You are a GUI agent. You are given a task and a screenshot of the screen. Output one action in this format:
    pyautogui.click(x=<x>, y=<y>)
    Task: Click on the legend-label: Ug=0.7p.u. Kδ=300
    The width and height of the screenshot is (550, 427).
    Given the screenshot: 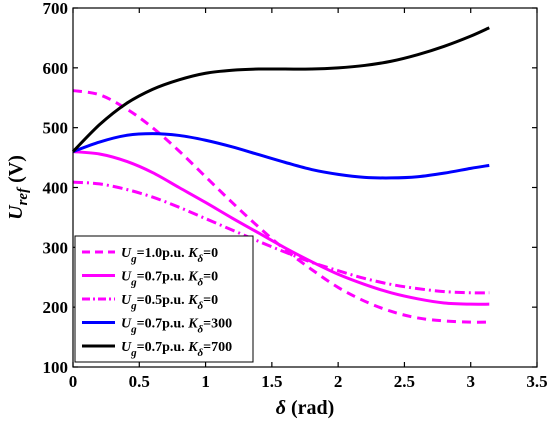 What is the action you would take?
    pyautogui.click(x=176, y=326)
    